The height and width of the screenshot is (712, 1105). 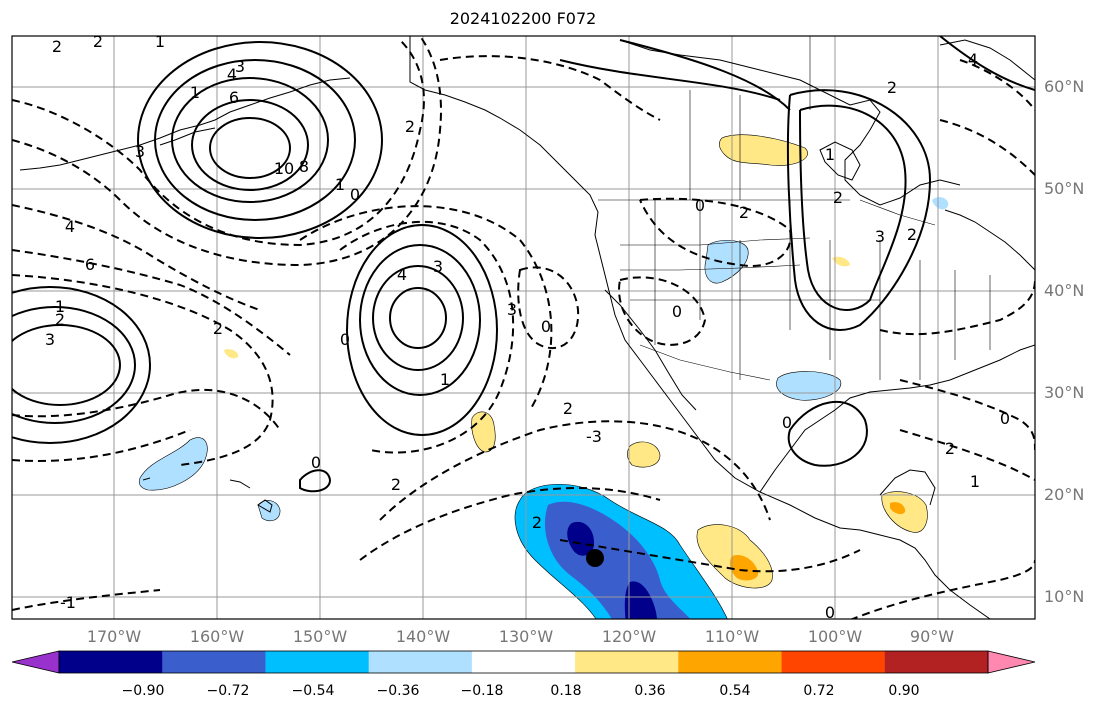 I want to click on colorbar-tick-label: −0.72, so click(x=228, y=691).